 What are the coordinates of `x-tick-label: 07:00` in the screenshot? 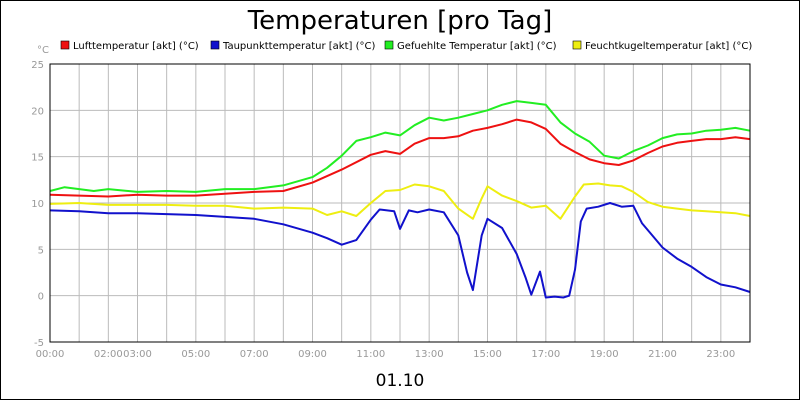 It's located at (254, 354).